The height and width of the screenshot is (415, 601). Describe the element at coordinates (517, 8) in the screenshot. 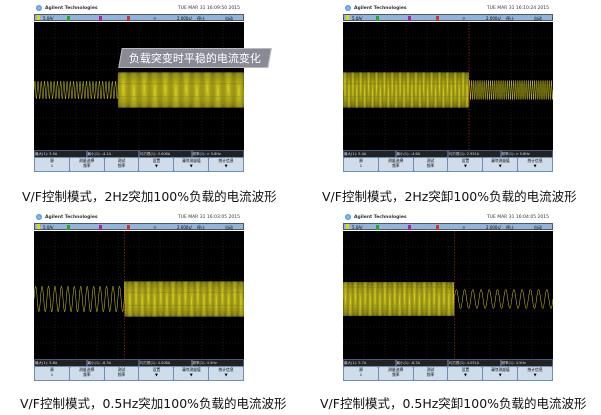

I see `timestamp: TUE MAR 31 16:10:24 2015` at that location.